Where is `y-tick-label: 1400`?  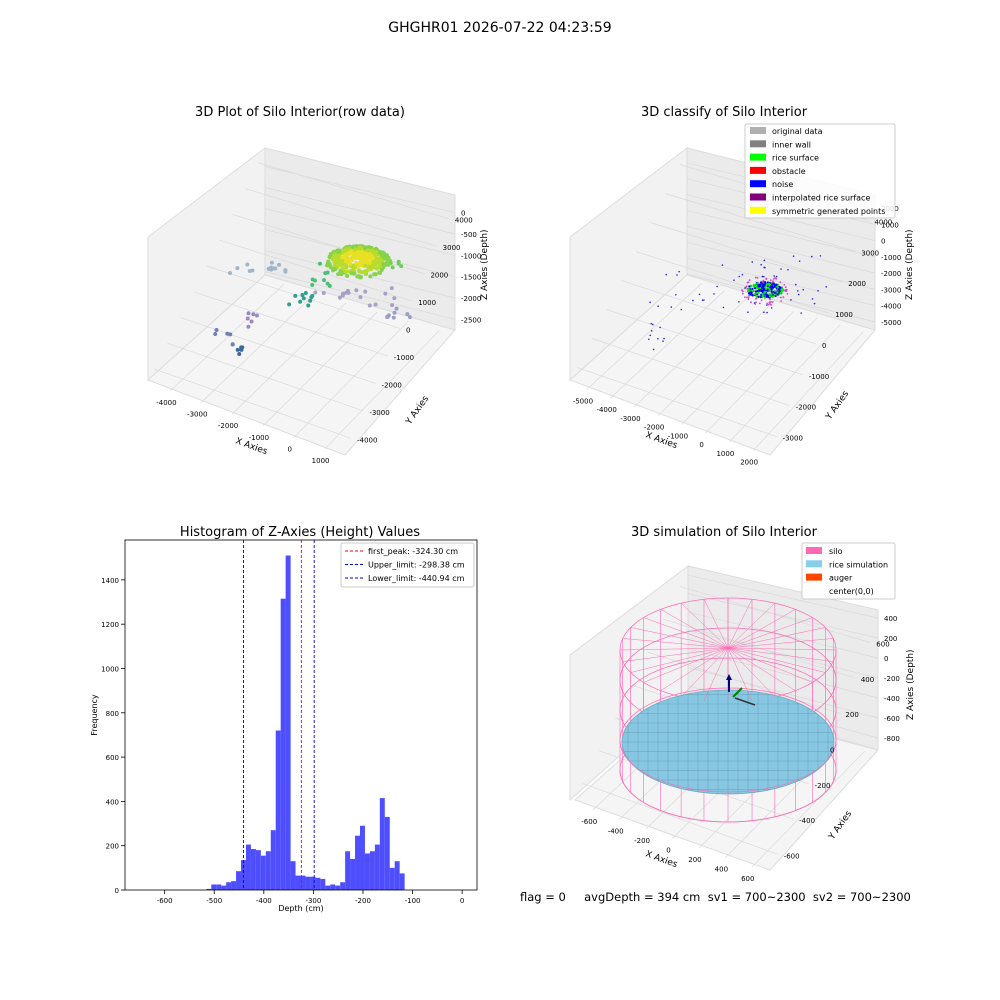 y-tick-label: 1400 is located at coordinates (110, 581).